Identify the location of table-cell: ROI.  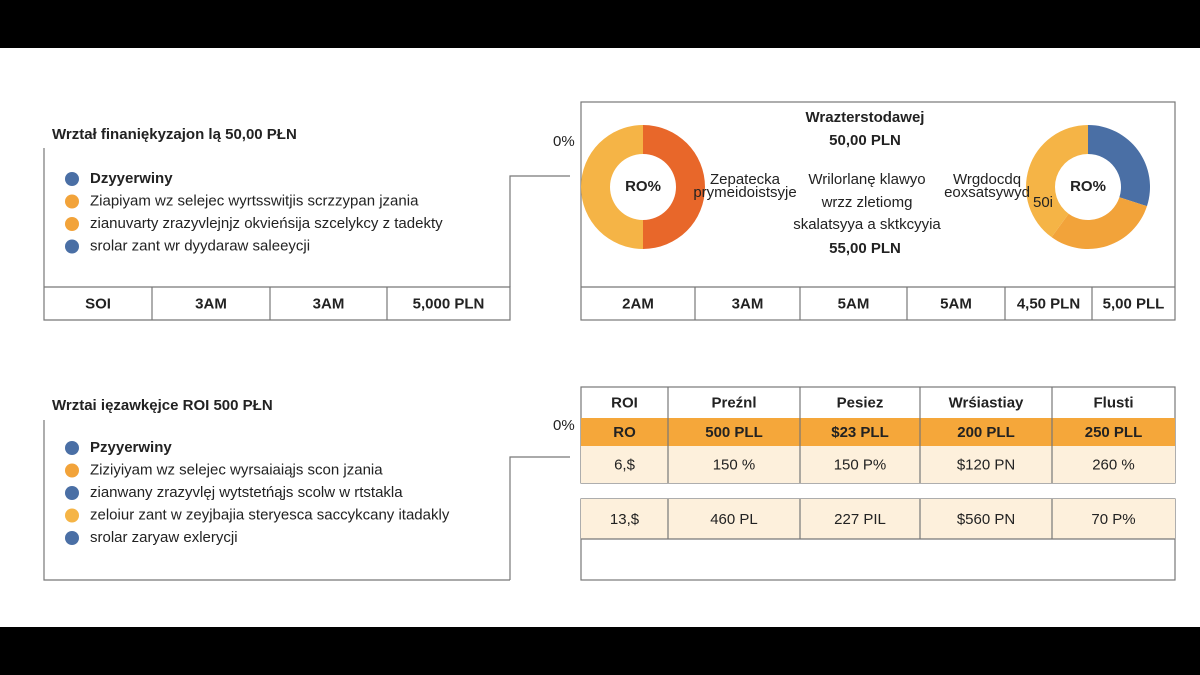
(624, 402).